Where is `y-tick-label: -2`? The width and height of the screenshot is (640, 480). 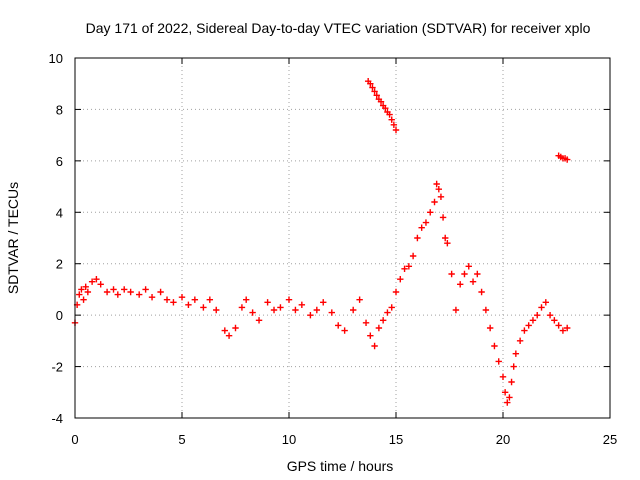 y-tick-label: -2 is located at coordinates (57, 367).